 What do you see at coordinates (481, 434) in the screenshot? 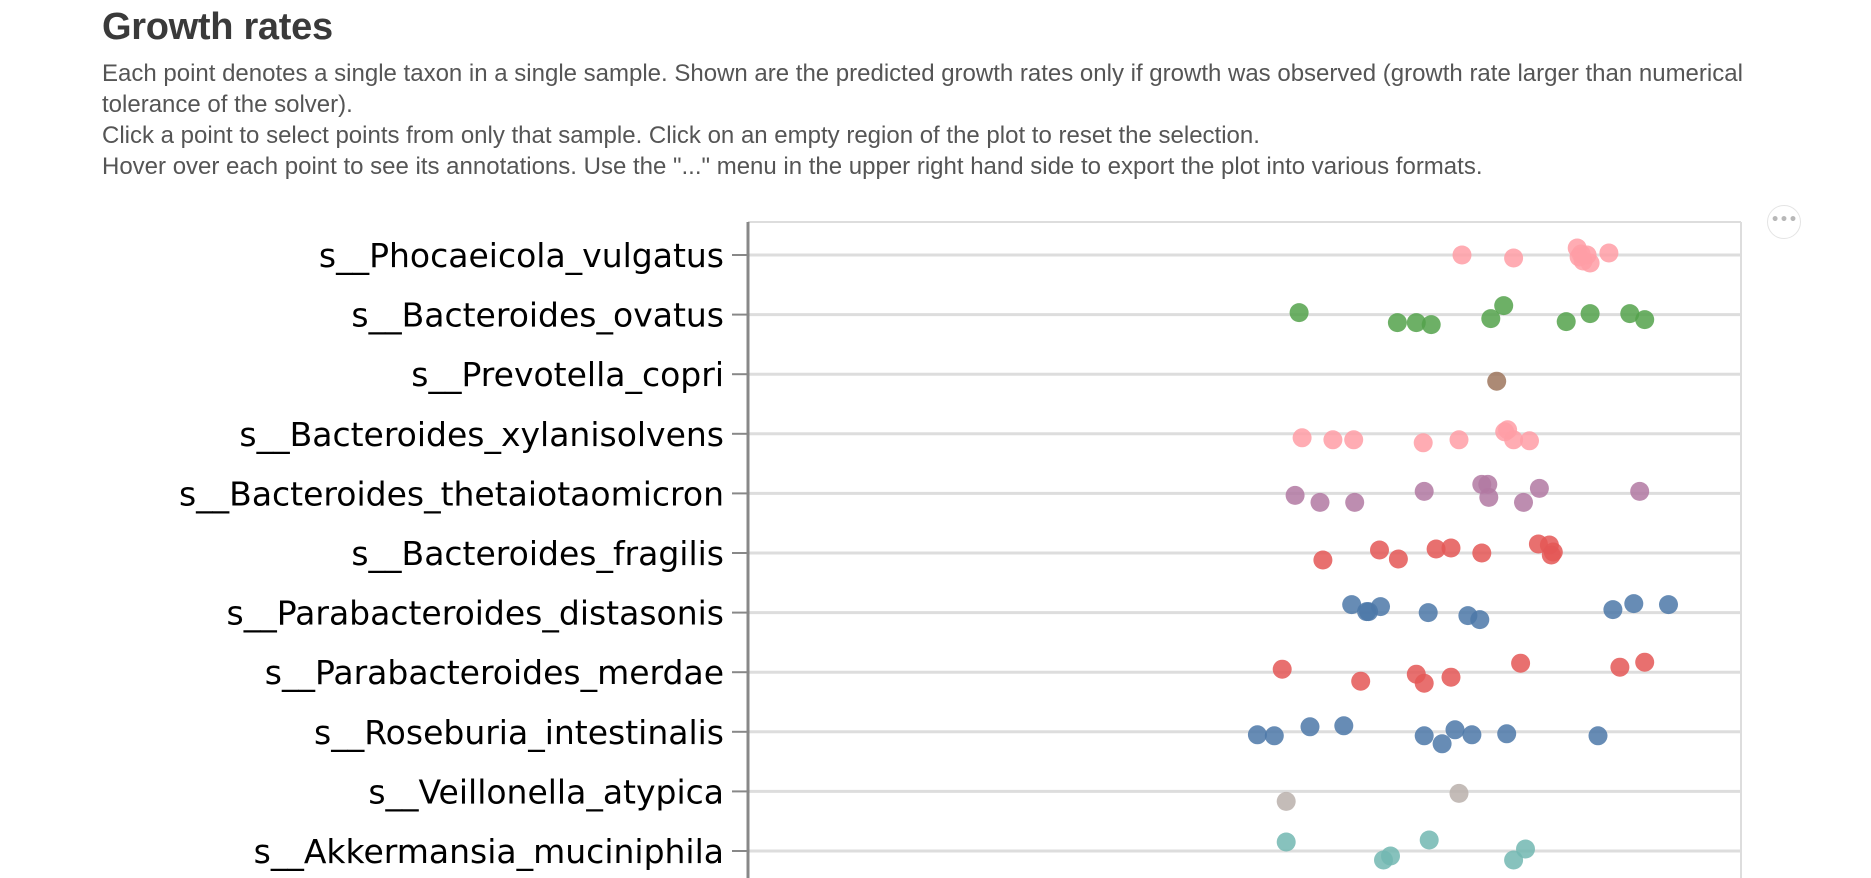
I see `tick-label-3: s__Bacteroides_xylanisolvens` at bounding box center [481, 434].